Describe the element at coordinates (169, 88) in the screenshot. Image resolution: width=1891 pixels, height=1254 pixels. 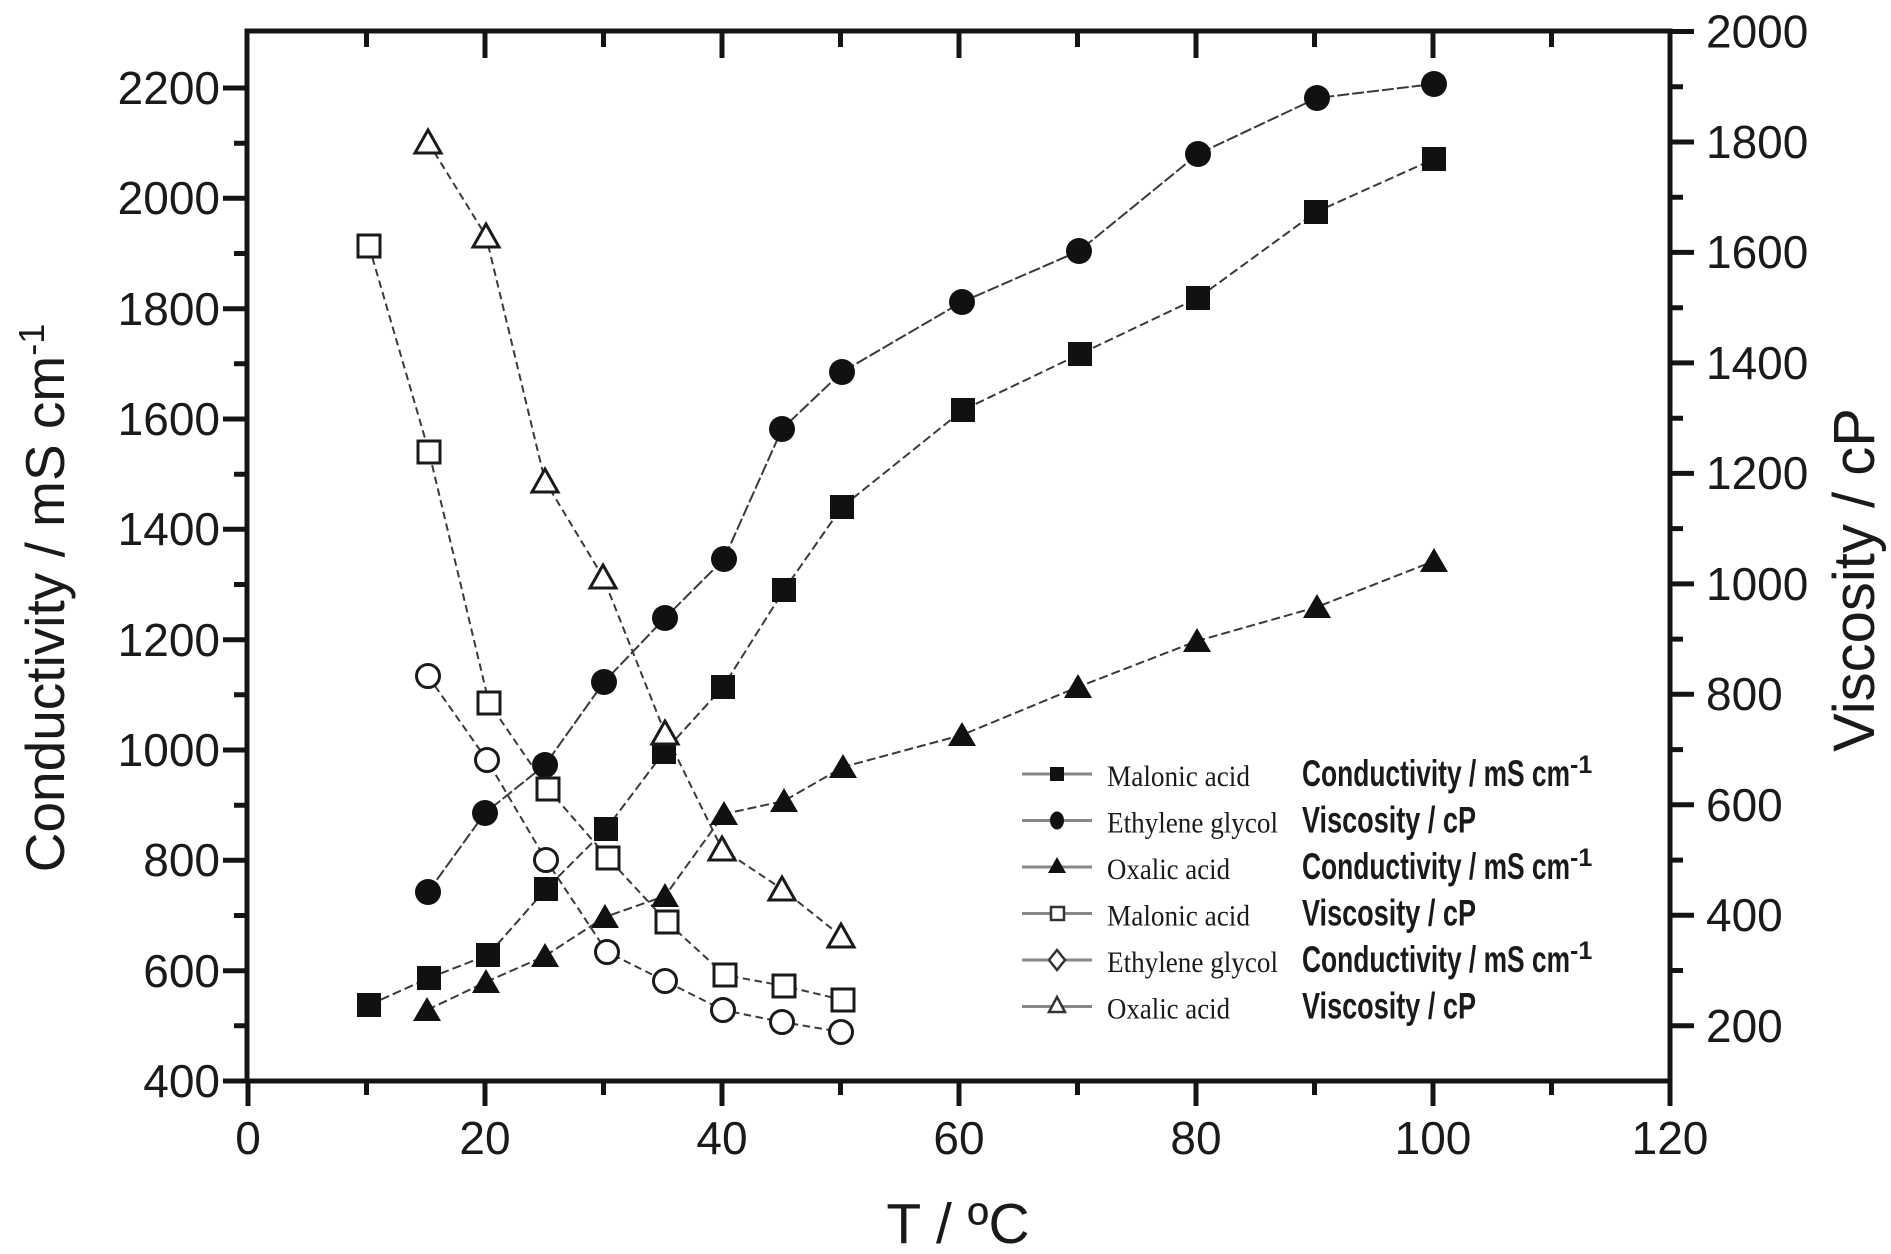
I see `svg-text: 2200` at that location.